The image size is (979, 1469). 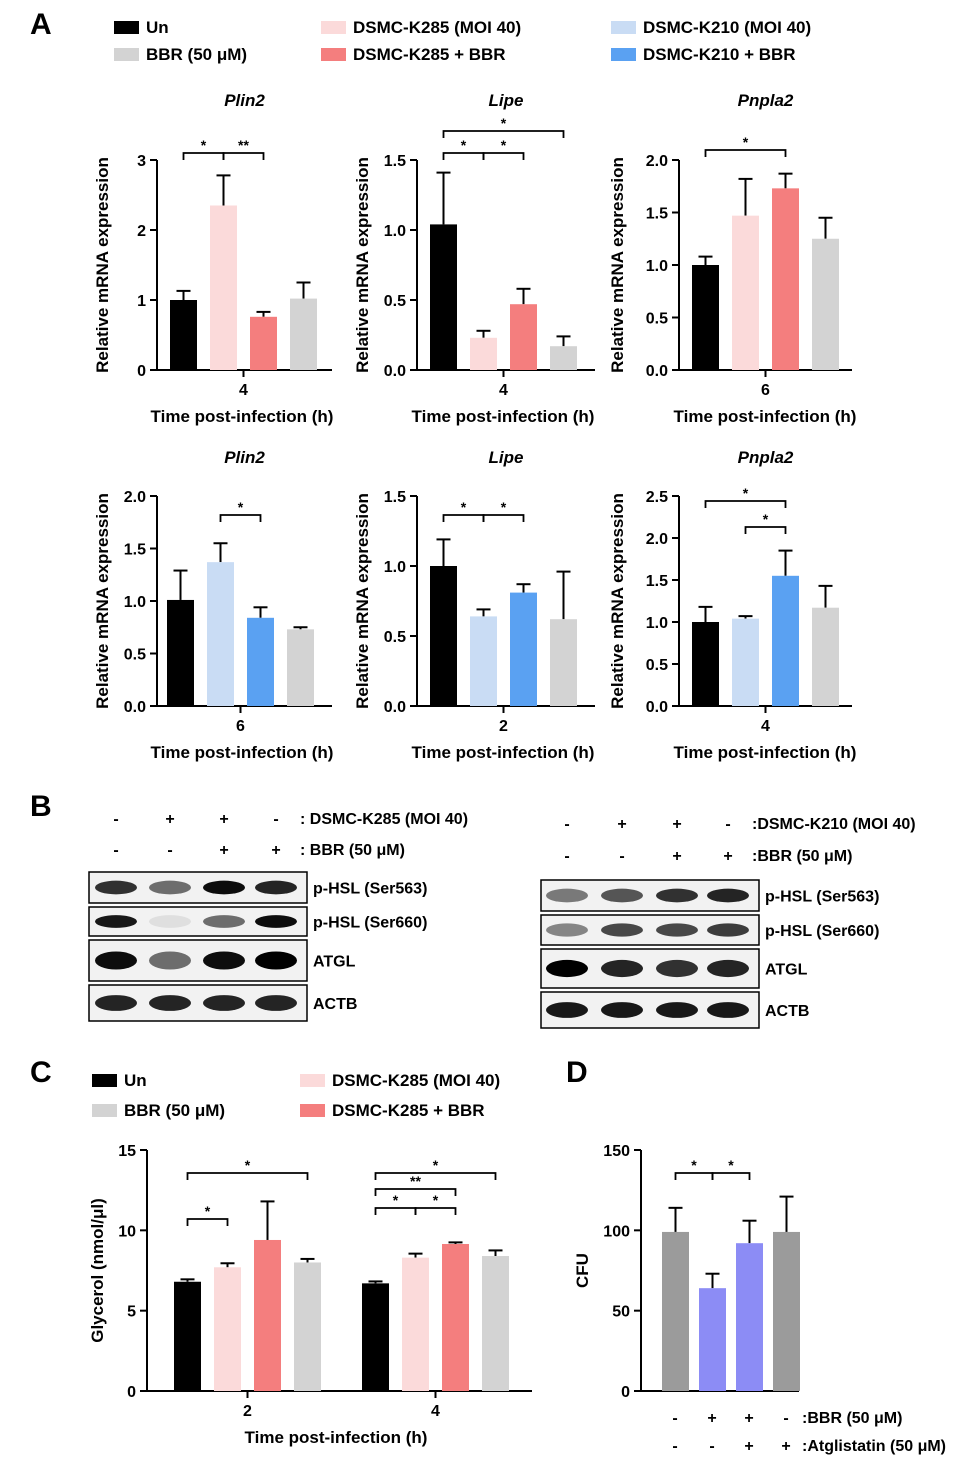 What do you see at coordinates (370, 889) in the screenshot?
I see `blot-band-label: p-HSL (Ser563)` at bounding box center [370, 889].